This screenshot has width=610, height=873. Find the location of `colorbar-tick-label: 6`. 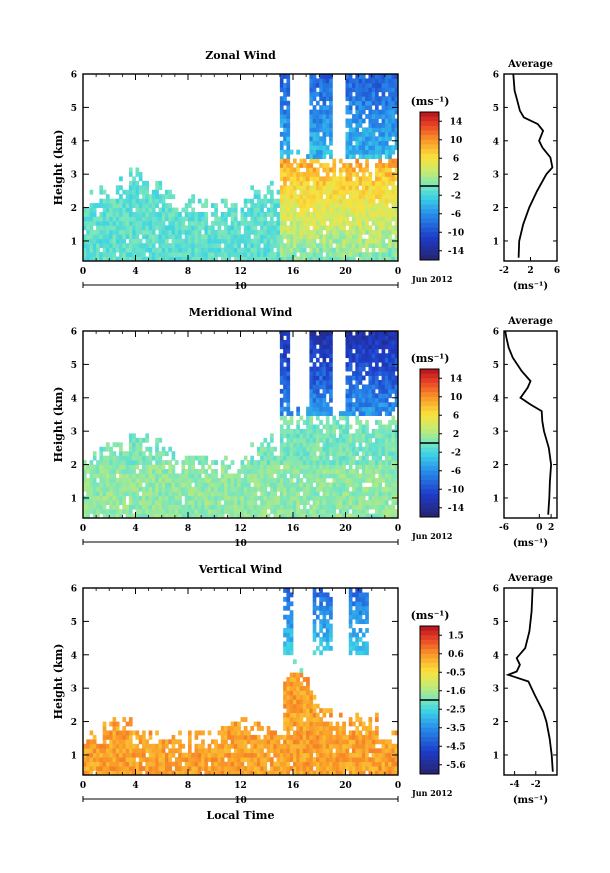

colorbar-tick-label: 6 is located at coordinates (456, 416).